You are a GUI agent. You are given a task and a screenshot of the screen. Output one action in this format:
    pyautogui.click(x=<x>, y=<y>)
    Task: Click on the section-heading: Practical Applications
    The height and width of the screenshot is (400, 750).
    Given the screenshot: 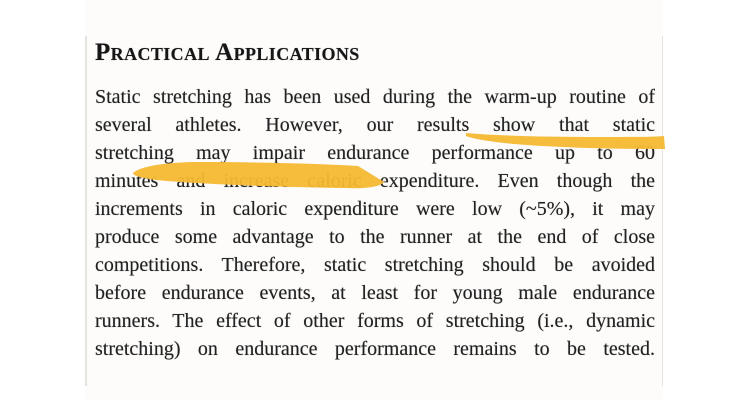 What is the action you would take?
    pyautogui.click(x=227, y=52)
    